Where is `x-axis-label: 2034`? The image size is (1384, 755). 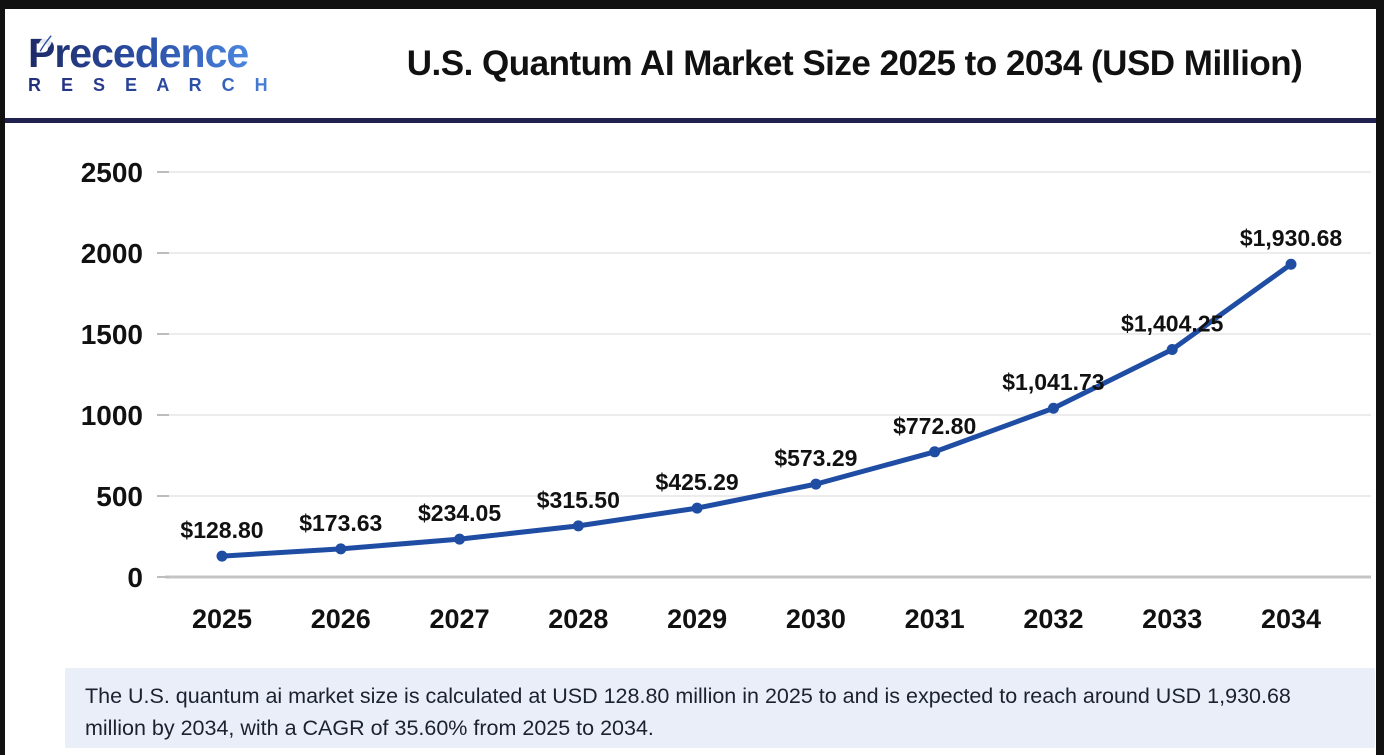 x-axis-label: 2034 is located at coordinates (1291, 619).